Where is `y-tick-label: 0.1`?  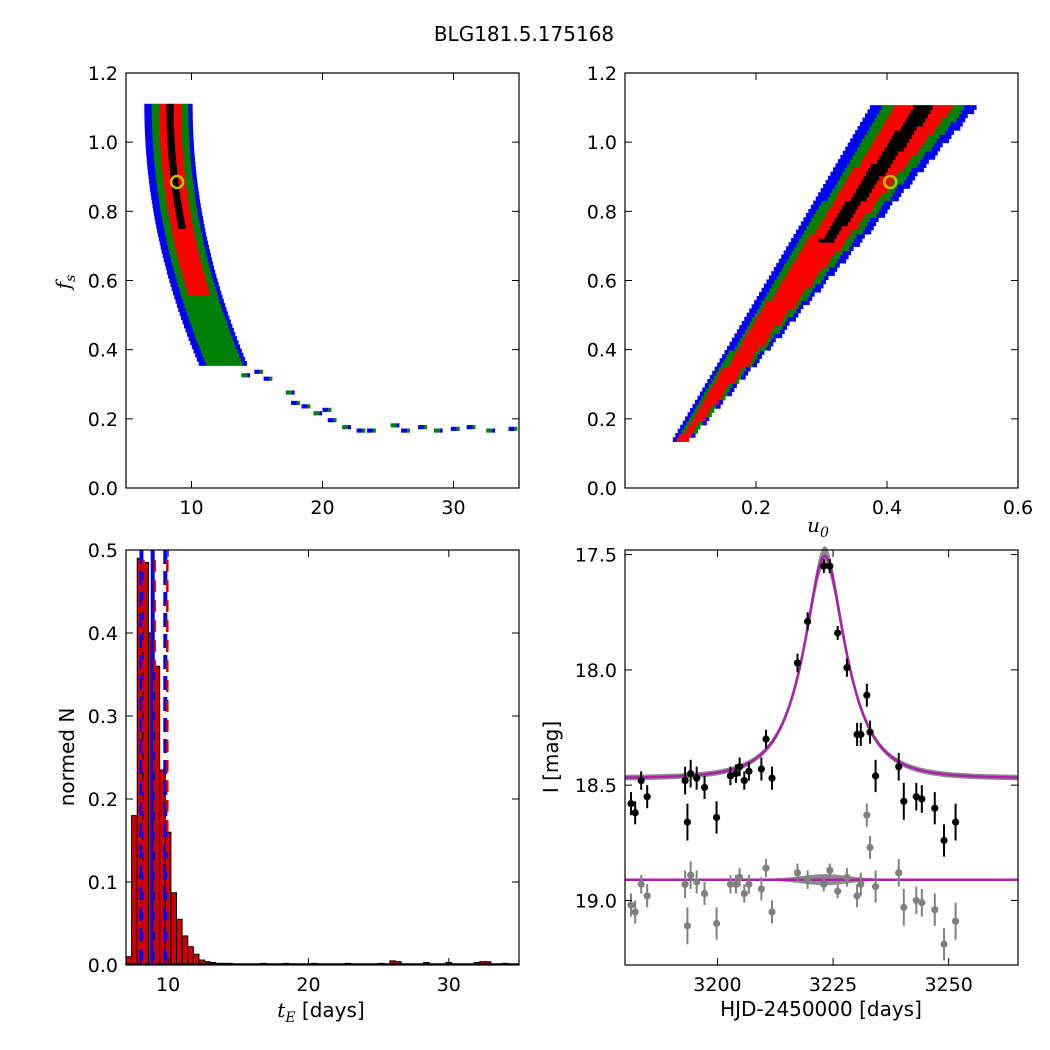 y-tick-label: 0.1 is located at coordinates (103, 883).